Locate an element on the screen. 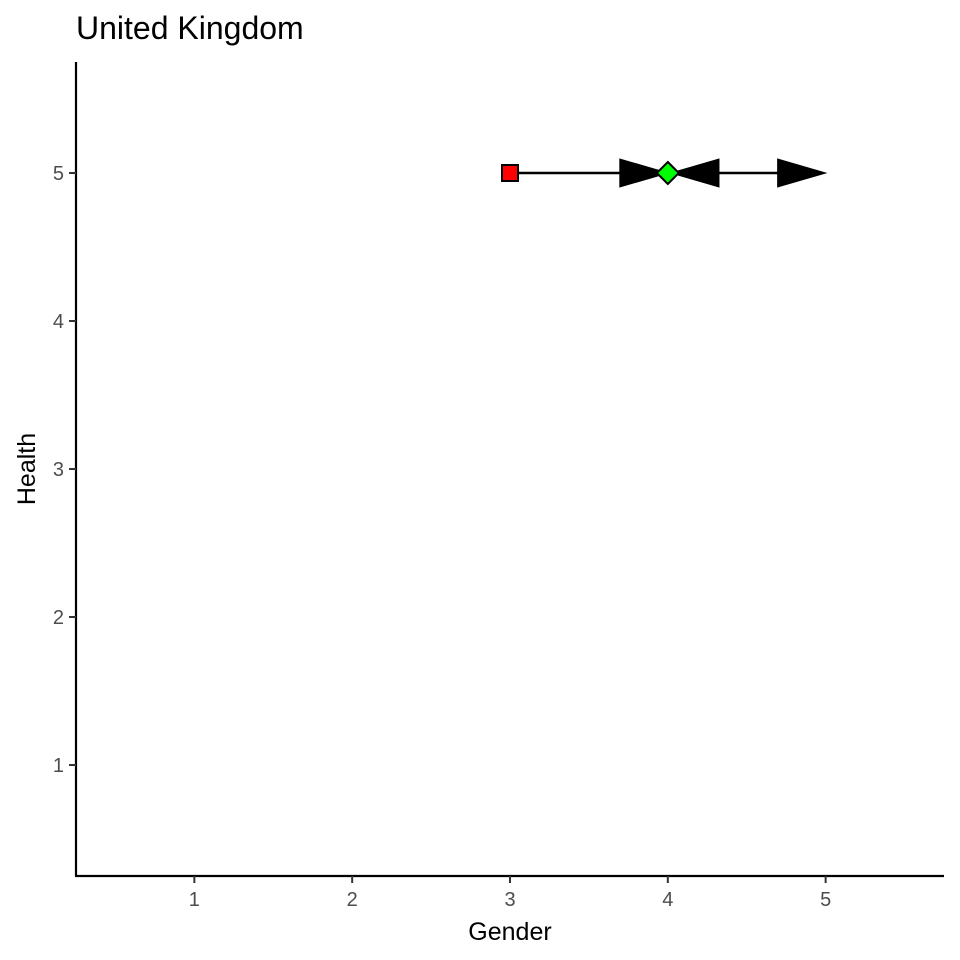 This screenshot has width=960, height=960. x-tick-label: 1 is located at coordinates (194, 900).